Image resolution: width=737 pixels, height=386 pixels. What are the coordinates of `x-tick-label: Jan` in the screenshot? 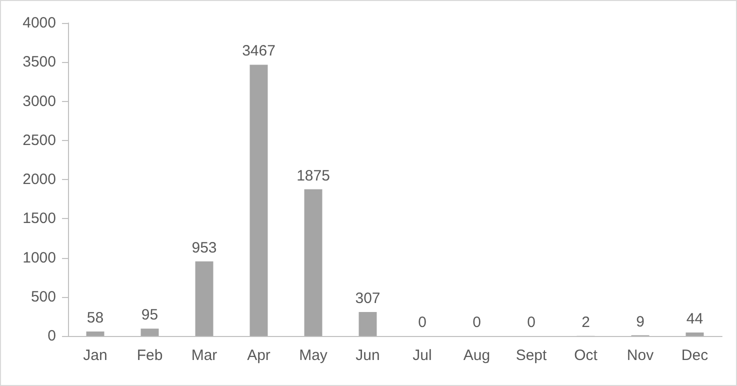 It's located at (95, 355).